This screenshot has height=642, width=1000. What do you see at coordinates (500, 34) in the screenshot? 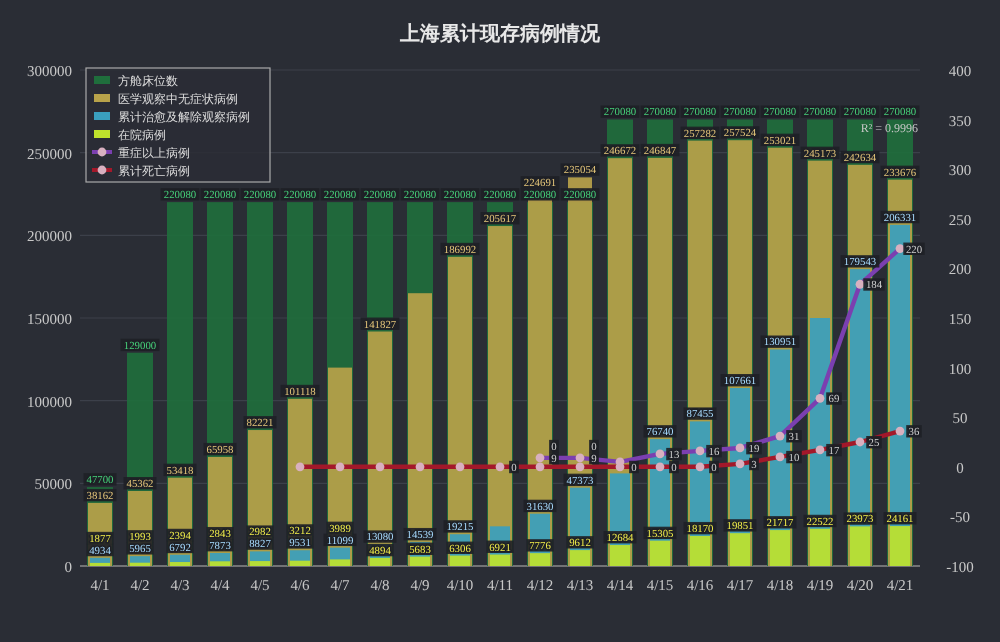
I see `chart-title: 上海累计现存病例情况` at bounding box center [500, 34].